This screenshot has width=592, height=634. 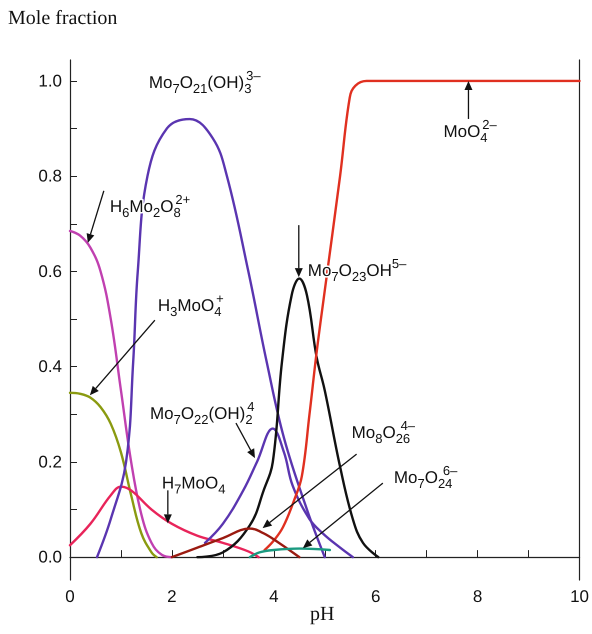 What do you see at coordinates (274, 596) in the screenshot?
I see `x-tick-label: 4` at bounding box center [274, 596].